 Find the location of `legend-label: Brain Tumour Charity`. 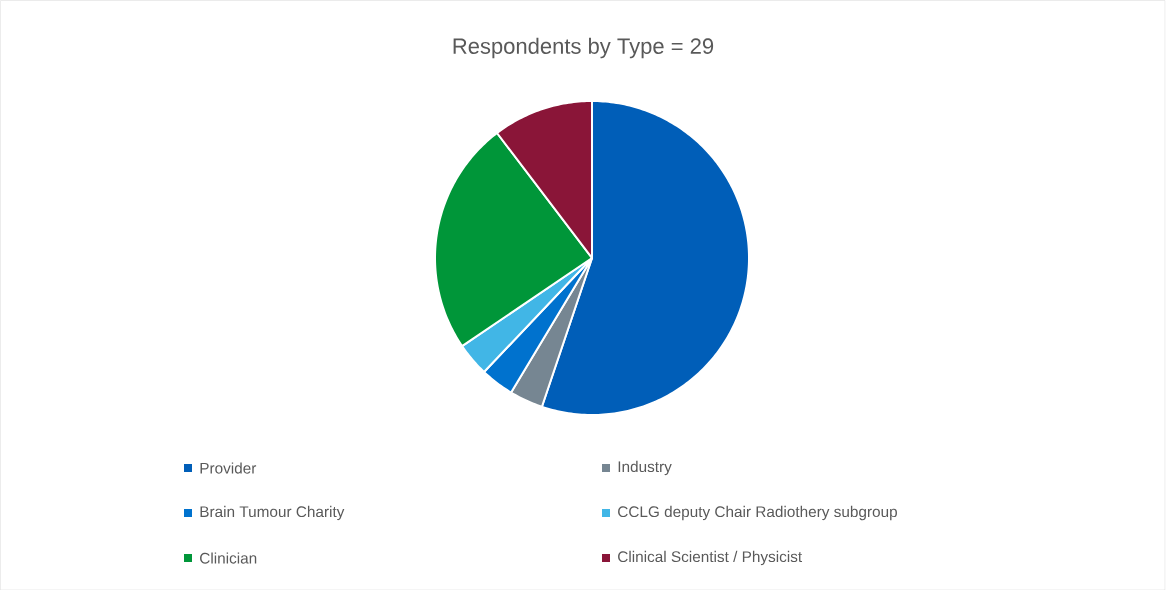

legend-label: Brain Tumour Charity is located at coordinates (272, 513).